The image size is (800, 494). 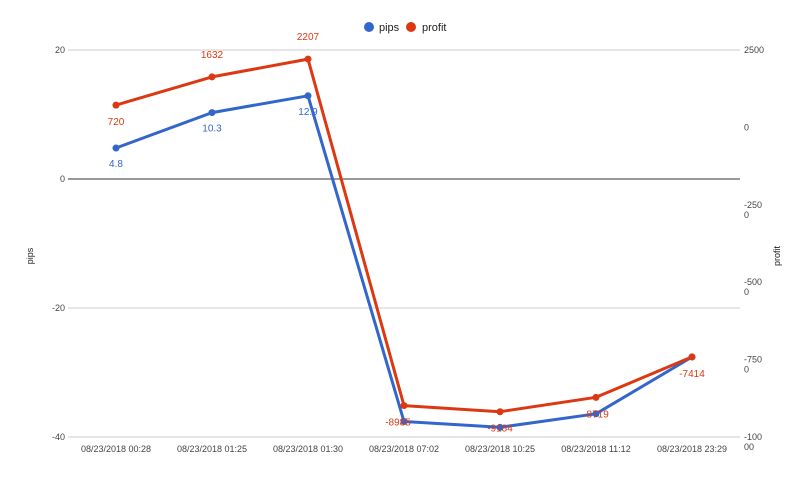 What do you see at coordinates (62, 179) in the screenshot?
I see `left-tick-label: 0` at bounding box center [62, 179].